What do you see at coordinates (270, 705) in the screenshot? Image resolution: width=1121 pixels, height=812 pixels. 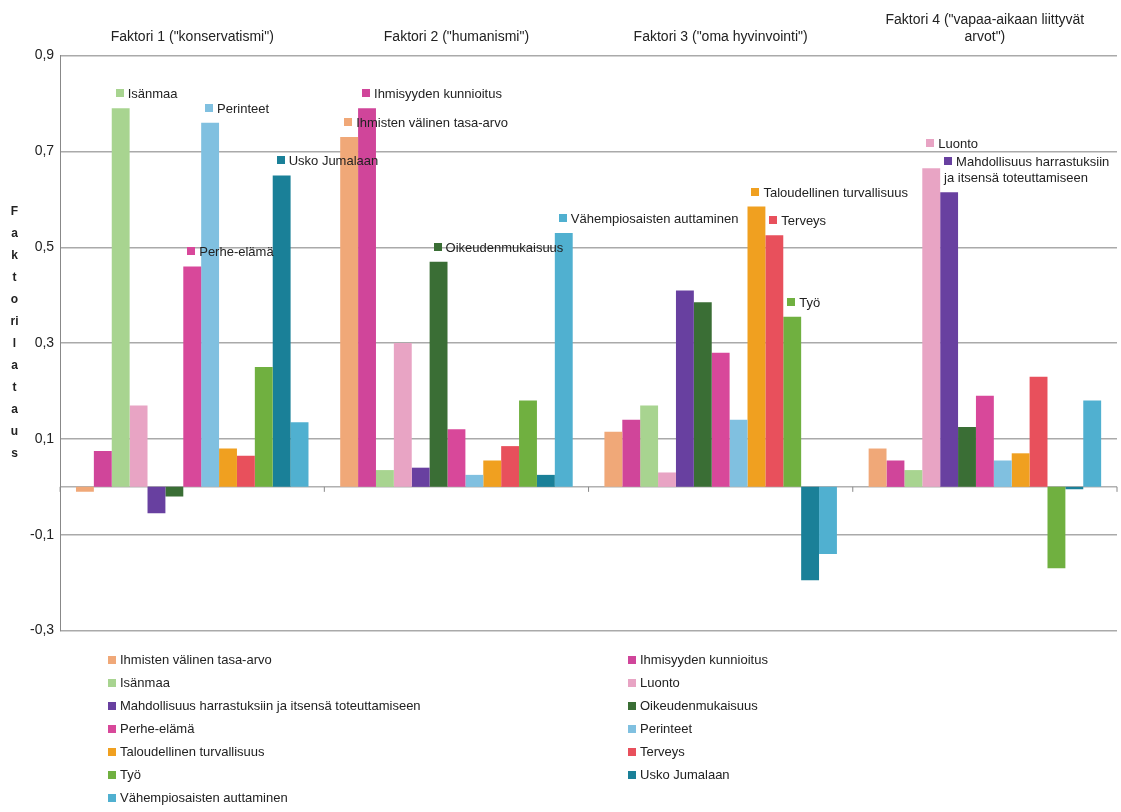 I see `legend-label: Mahdollisuus harrastuksiin ja itsensä toteuttamiseen` at bounding box center [270, 705].